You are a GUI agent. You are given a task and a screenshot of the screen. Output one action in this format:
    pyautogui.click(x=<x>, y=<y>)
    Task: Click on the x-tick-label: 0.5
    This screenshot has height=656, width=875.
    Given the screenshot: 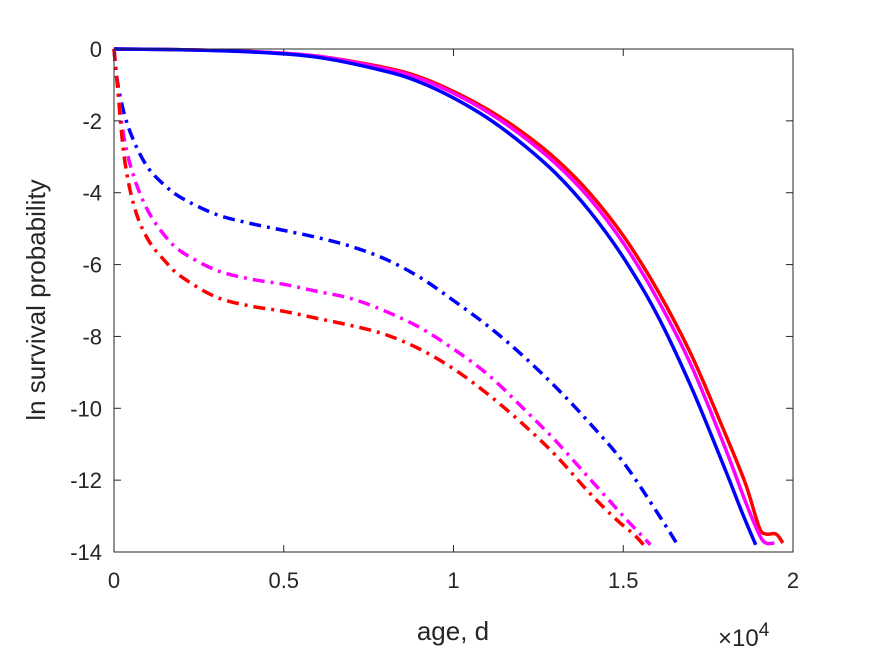 What is the action you would take?
    pyautogui.click(x=283, y=580)
    